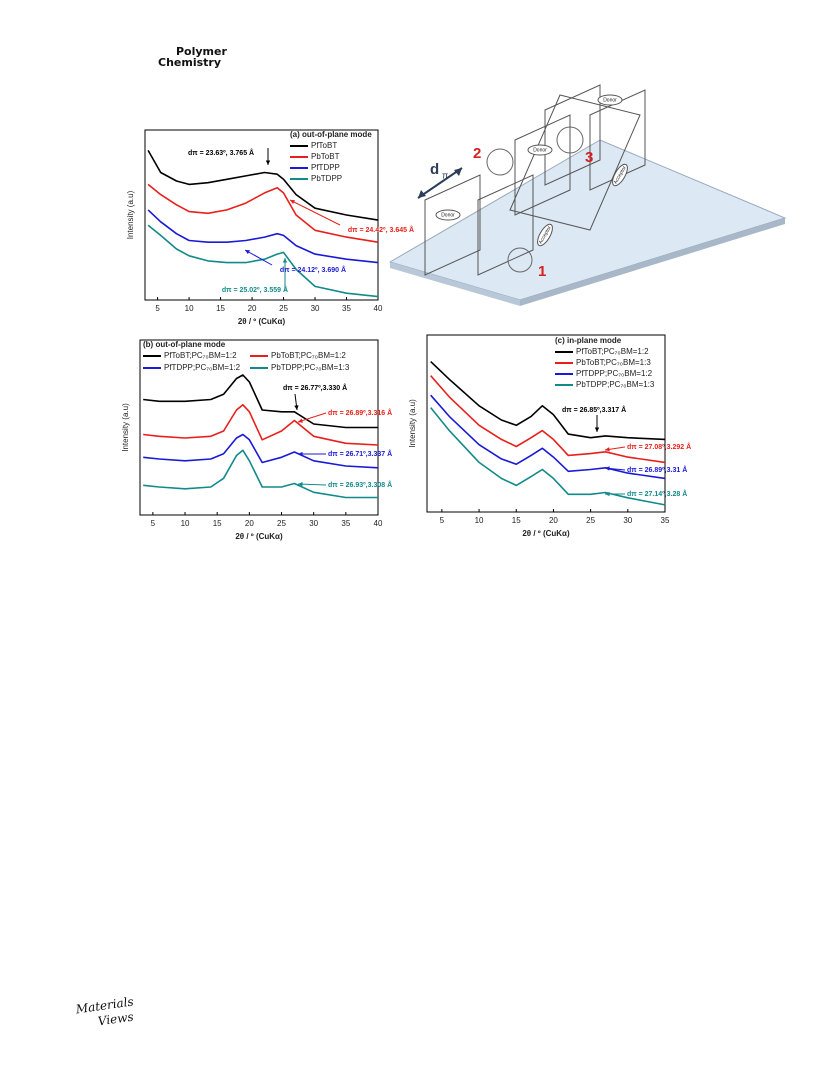 Image resolution: width=816 pixels, height=1079 pixels. Describe the element at coordinates (313, 269) in the screenshot. I see `annotation: dπ = 24.12º, 3.690 Å` at that location.